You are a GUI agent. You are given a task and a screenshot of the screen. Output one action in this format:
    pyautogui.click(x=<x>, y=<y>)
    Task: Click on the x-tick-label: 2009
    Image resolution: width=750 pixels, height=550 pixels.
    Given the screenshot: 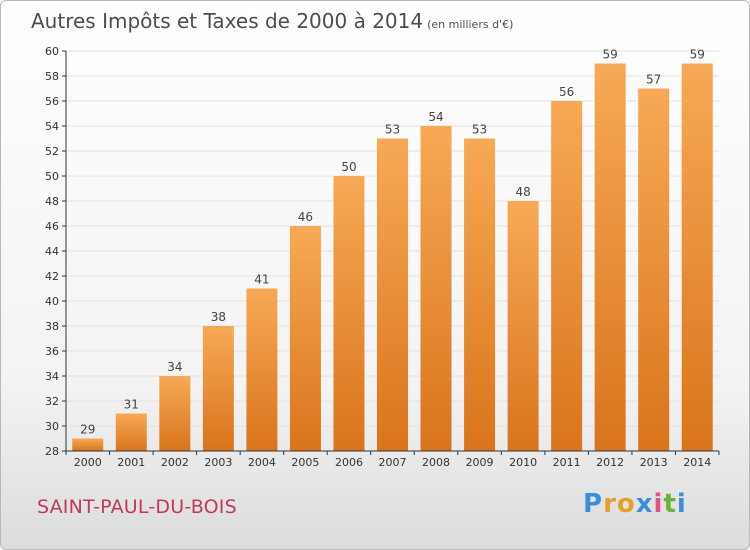 What is the action you would take?
    pyautogui.click(x=480, y=462)
    